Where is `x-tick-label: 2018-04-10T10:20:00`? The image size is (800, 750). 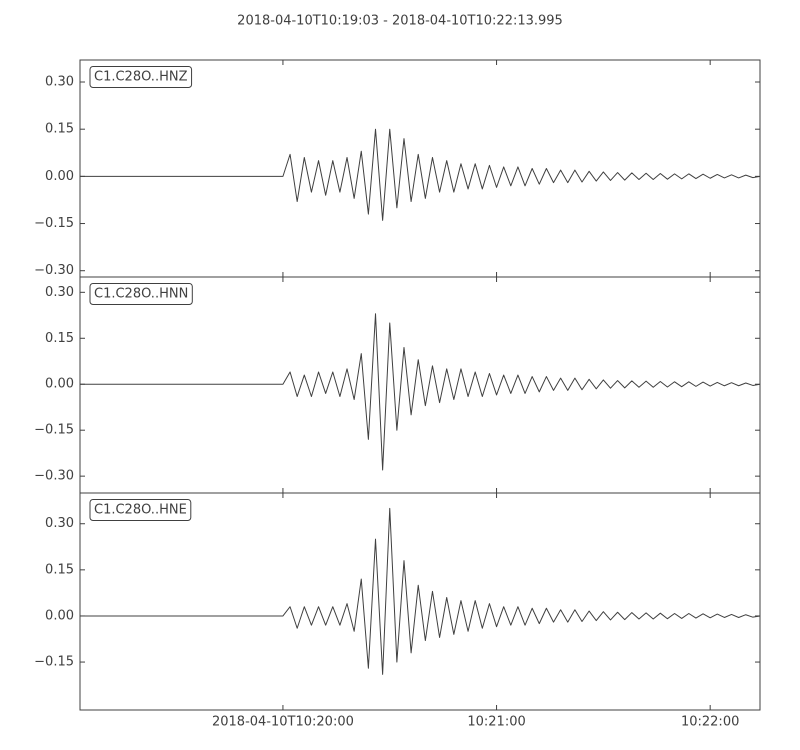
x-tick-label: 2018-04-10T10:20:00 is located at coordinates (283, 722).